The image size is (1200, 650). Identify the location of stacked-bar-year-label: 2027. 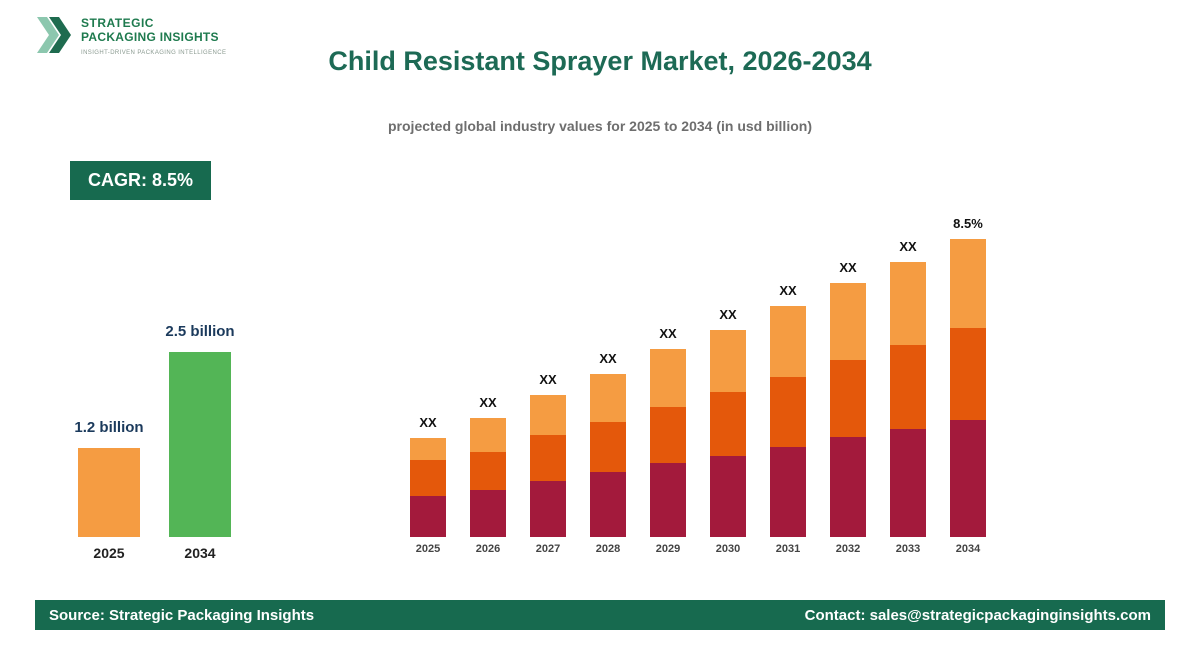
(548, 549).